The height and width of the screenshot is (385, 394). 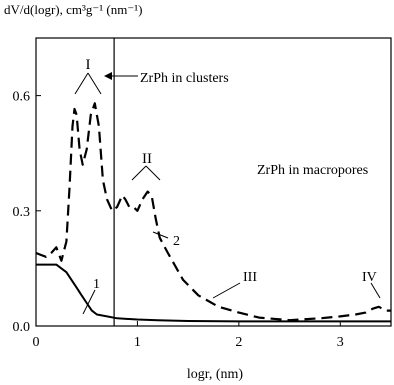 I want to click on peak-II-leader-right, so click(x=153, y=173).